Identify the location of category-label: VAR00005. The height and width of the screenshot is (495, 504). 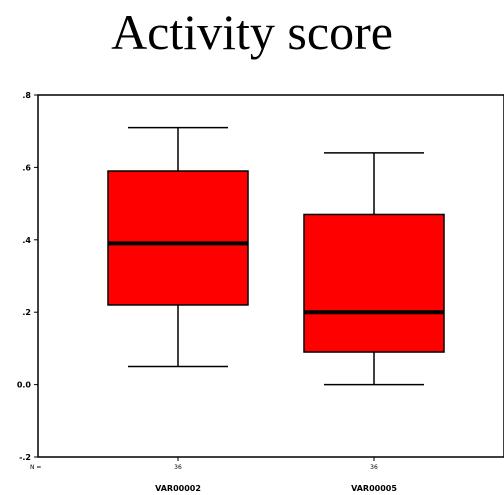
(374, 488).